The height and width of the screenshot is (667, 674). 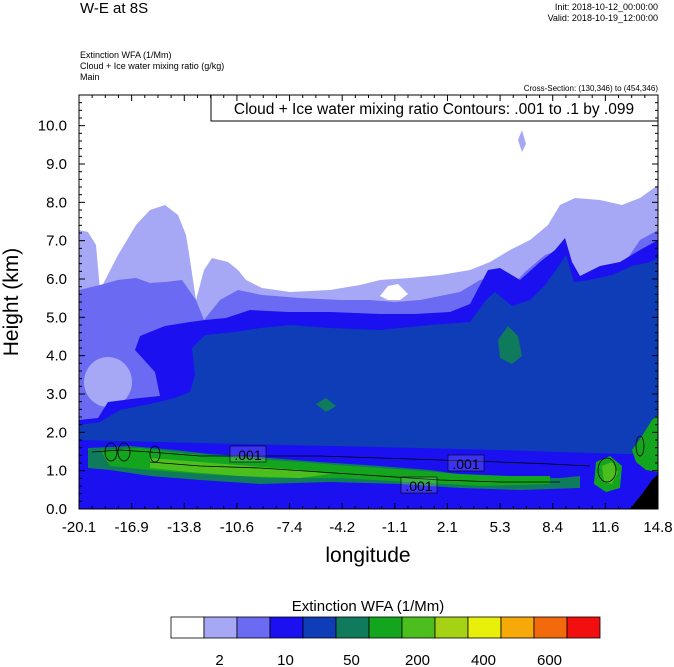 I want to click on y-tick-label: 5.0, so click(x=56, y=317).